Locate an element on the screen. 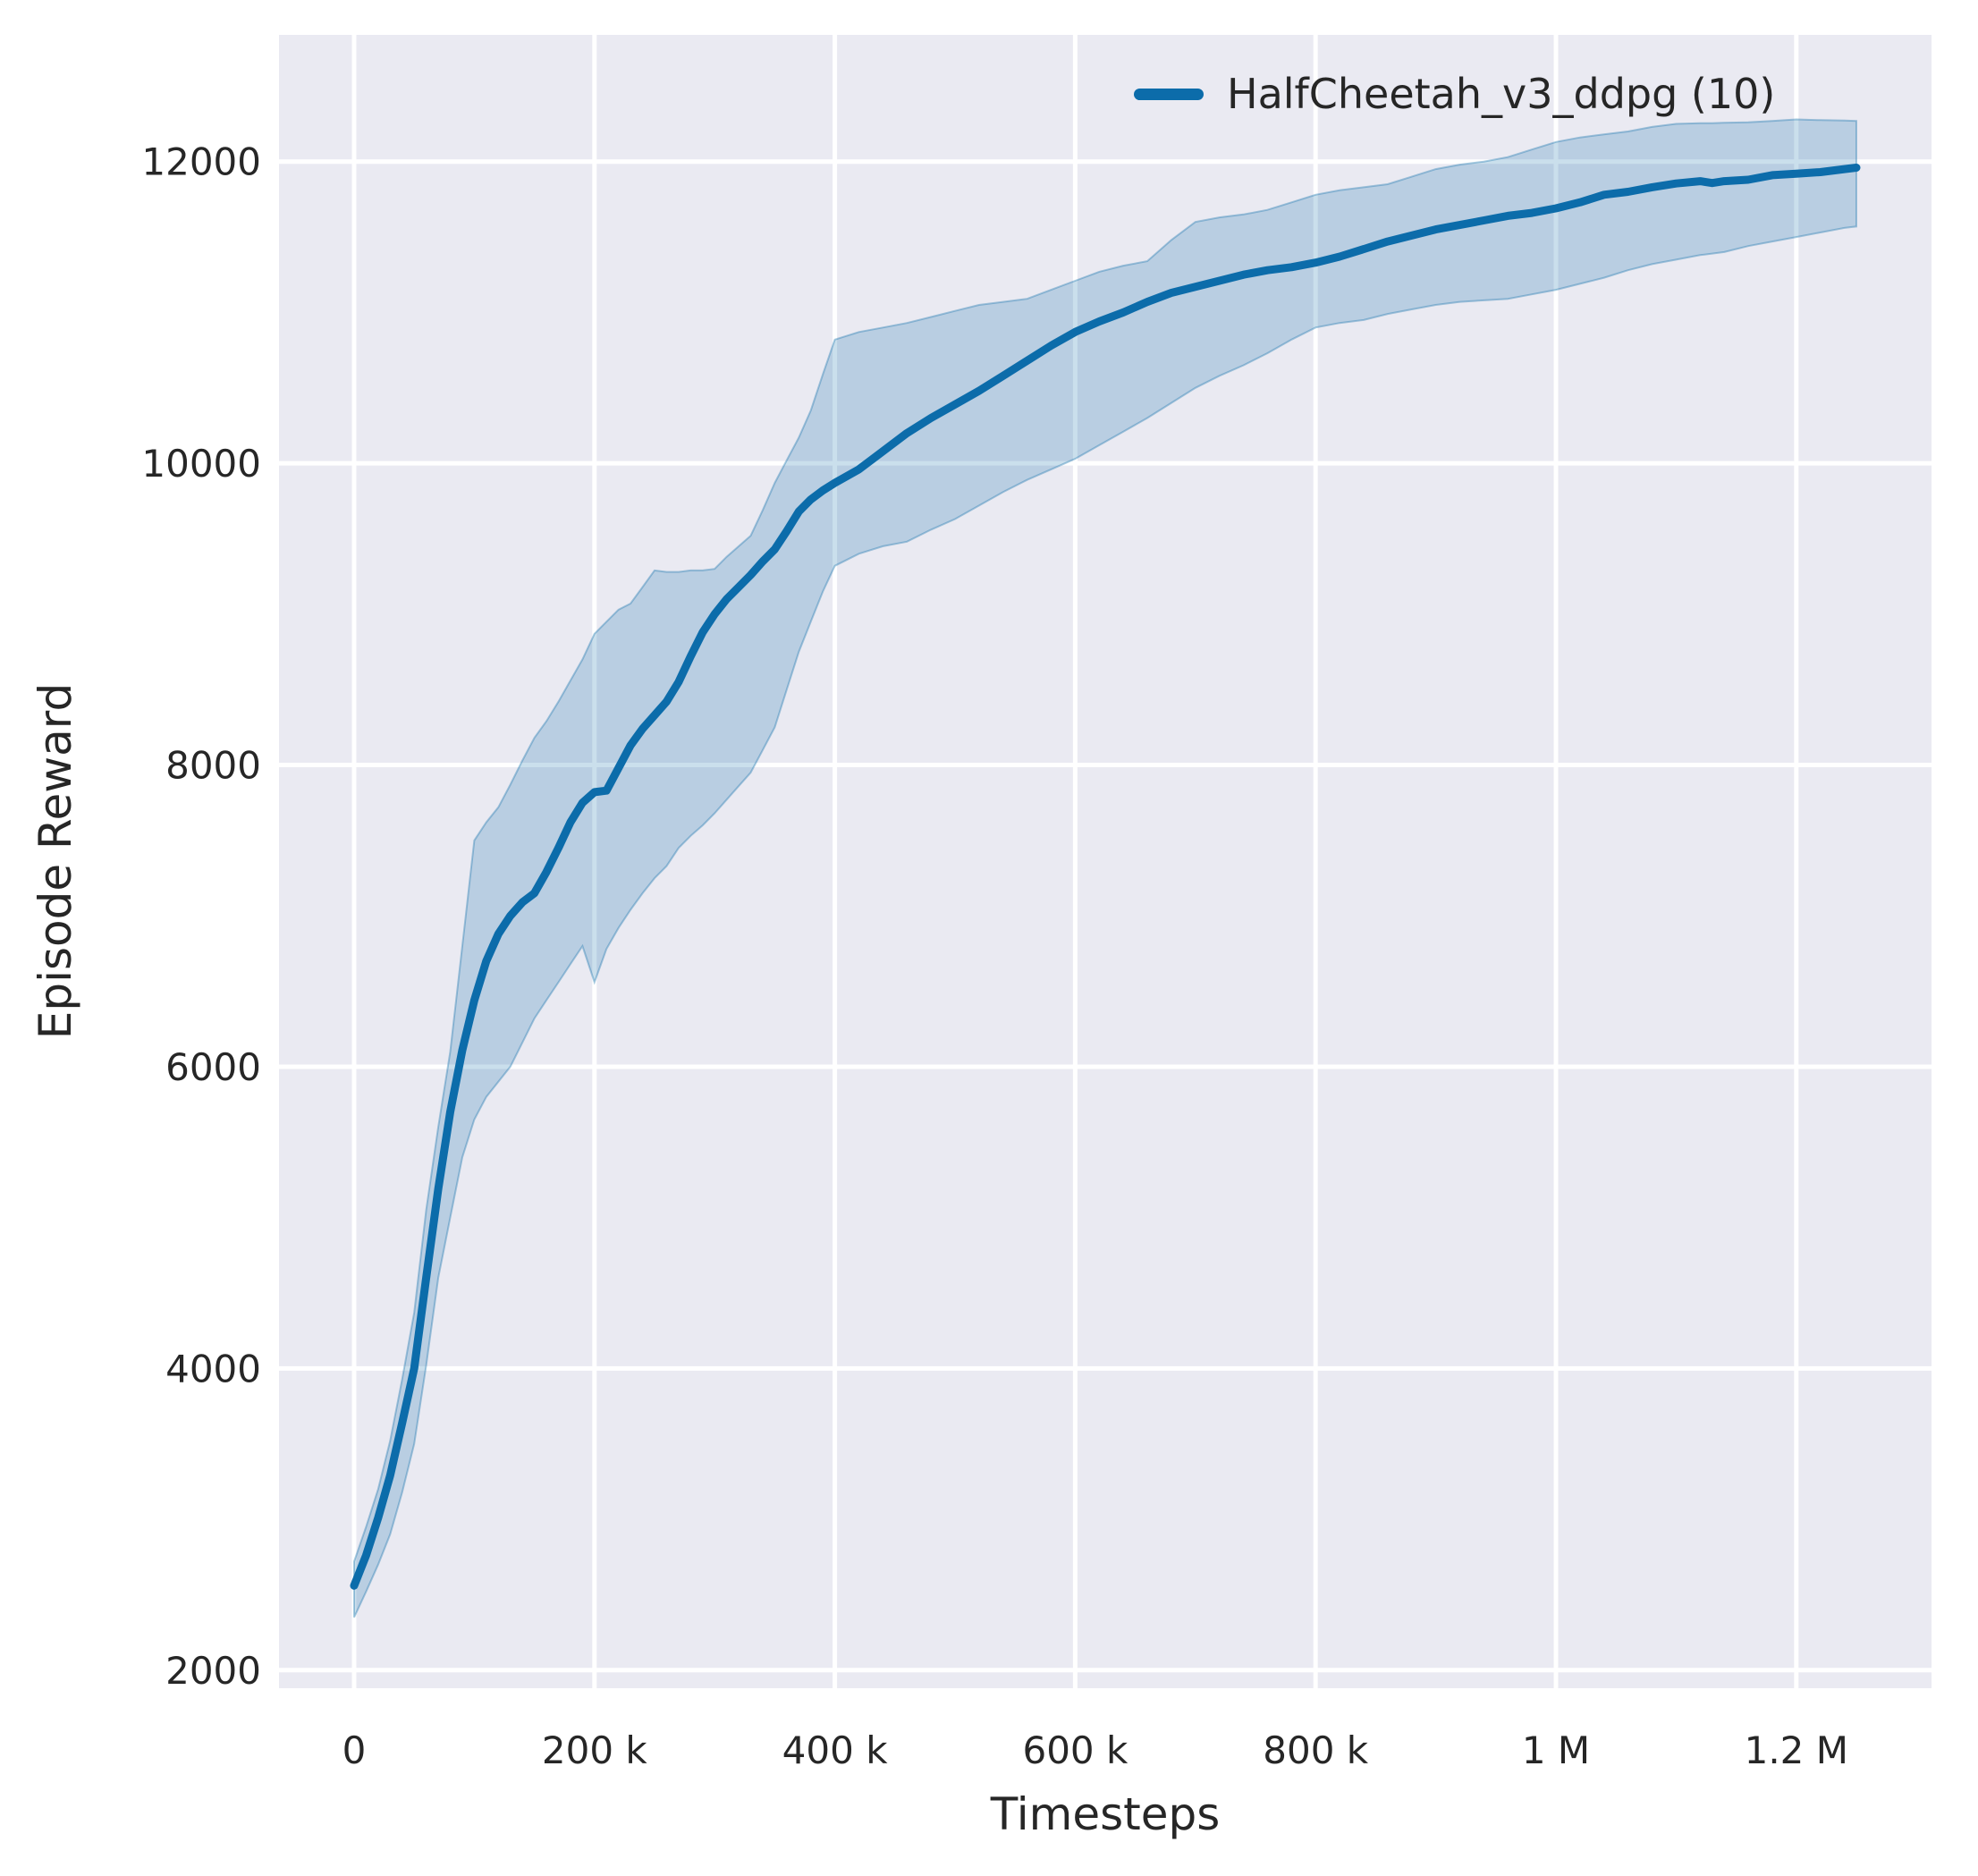 Image resolution: width=1978 pixels, height=1876 pixels. x-tick-label: 800 k is located at coordinates (1316, 1750).